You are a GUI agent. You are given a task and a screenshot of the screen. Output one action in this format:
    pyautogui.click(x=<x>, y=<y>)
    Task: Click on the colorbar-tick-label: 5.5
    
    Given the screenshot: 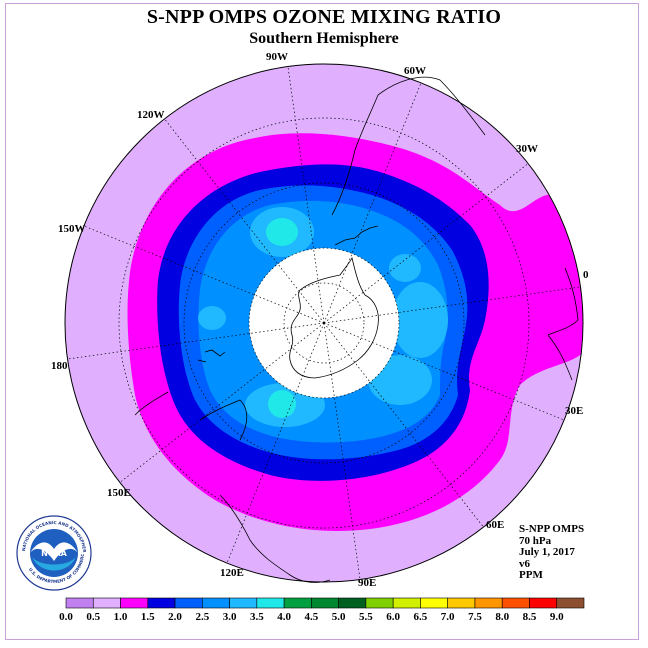 What is the action you would take?
    pyautogui.click(x=366, y=617)
    